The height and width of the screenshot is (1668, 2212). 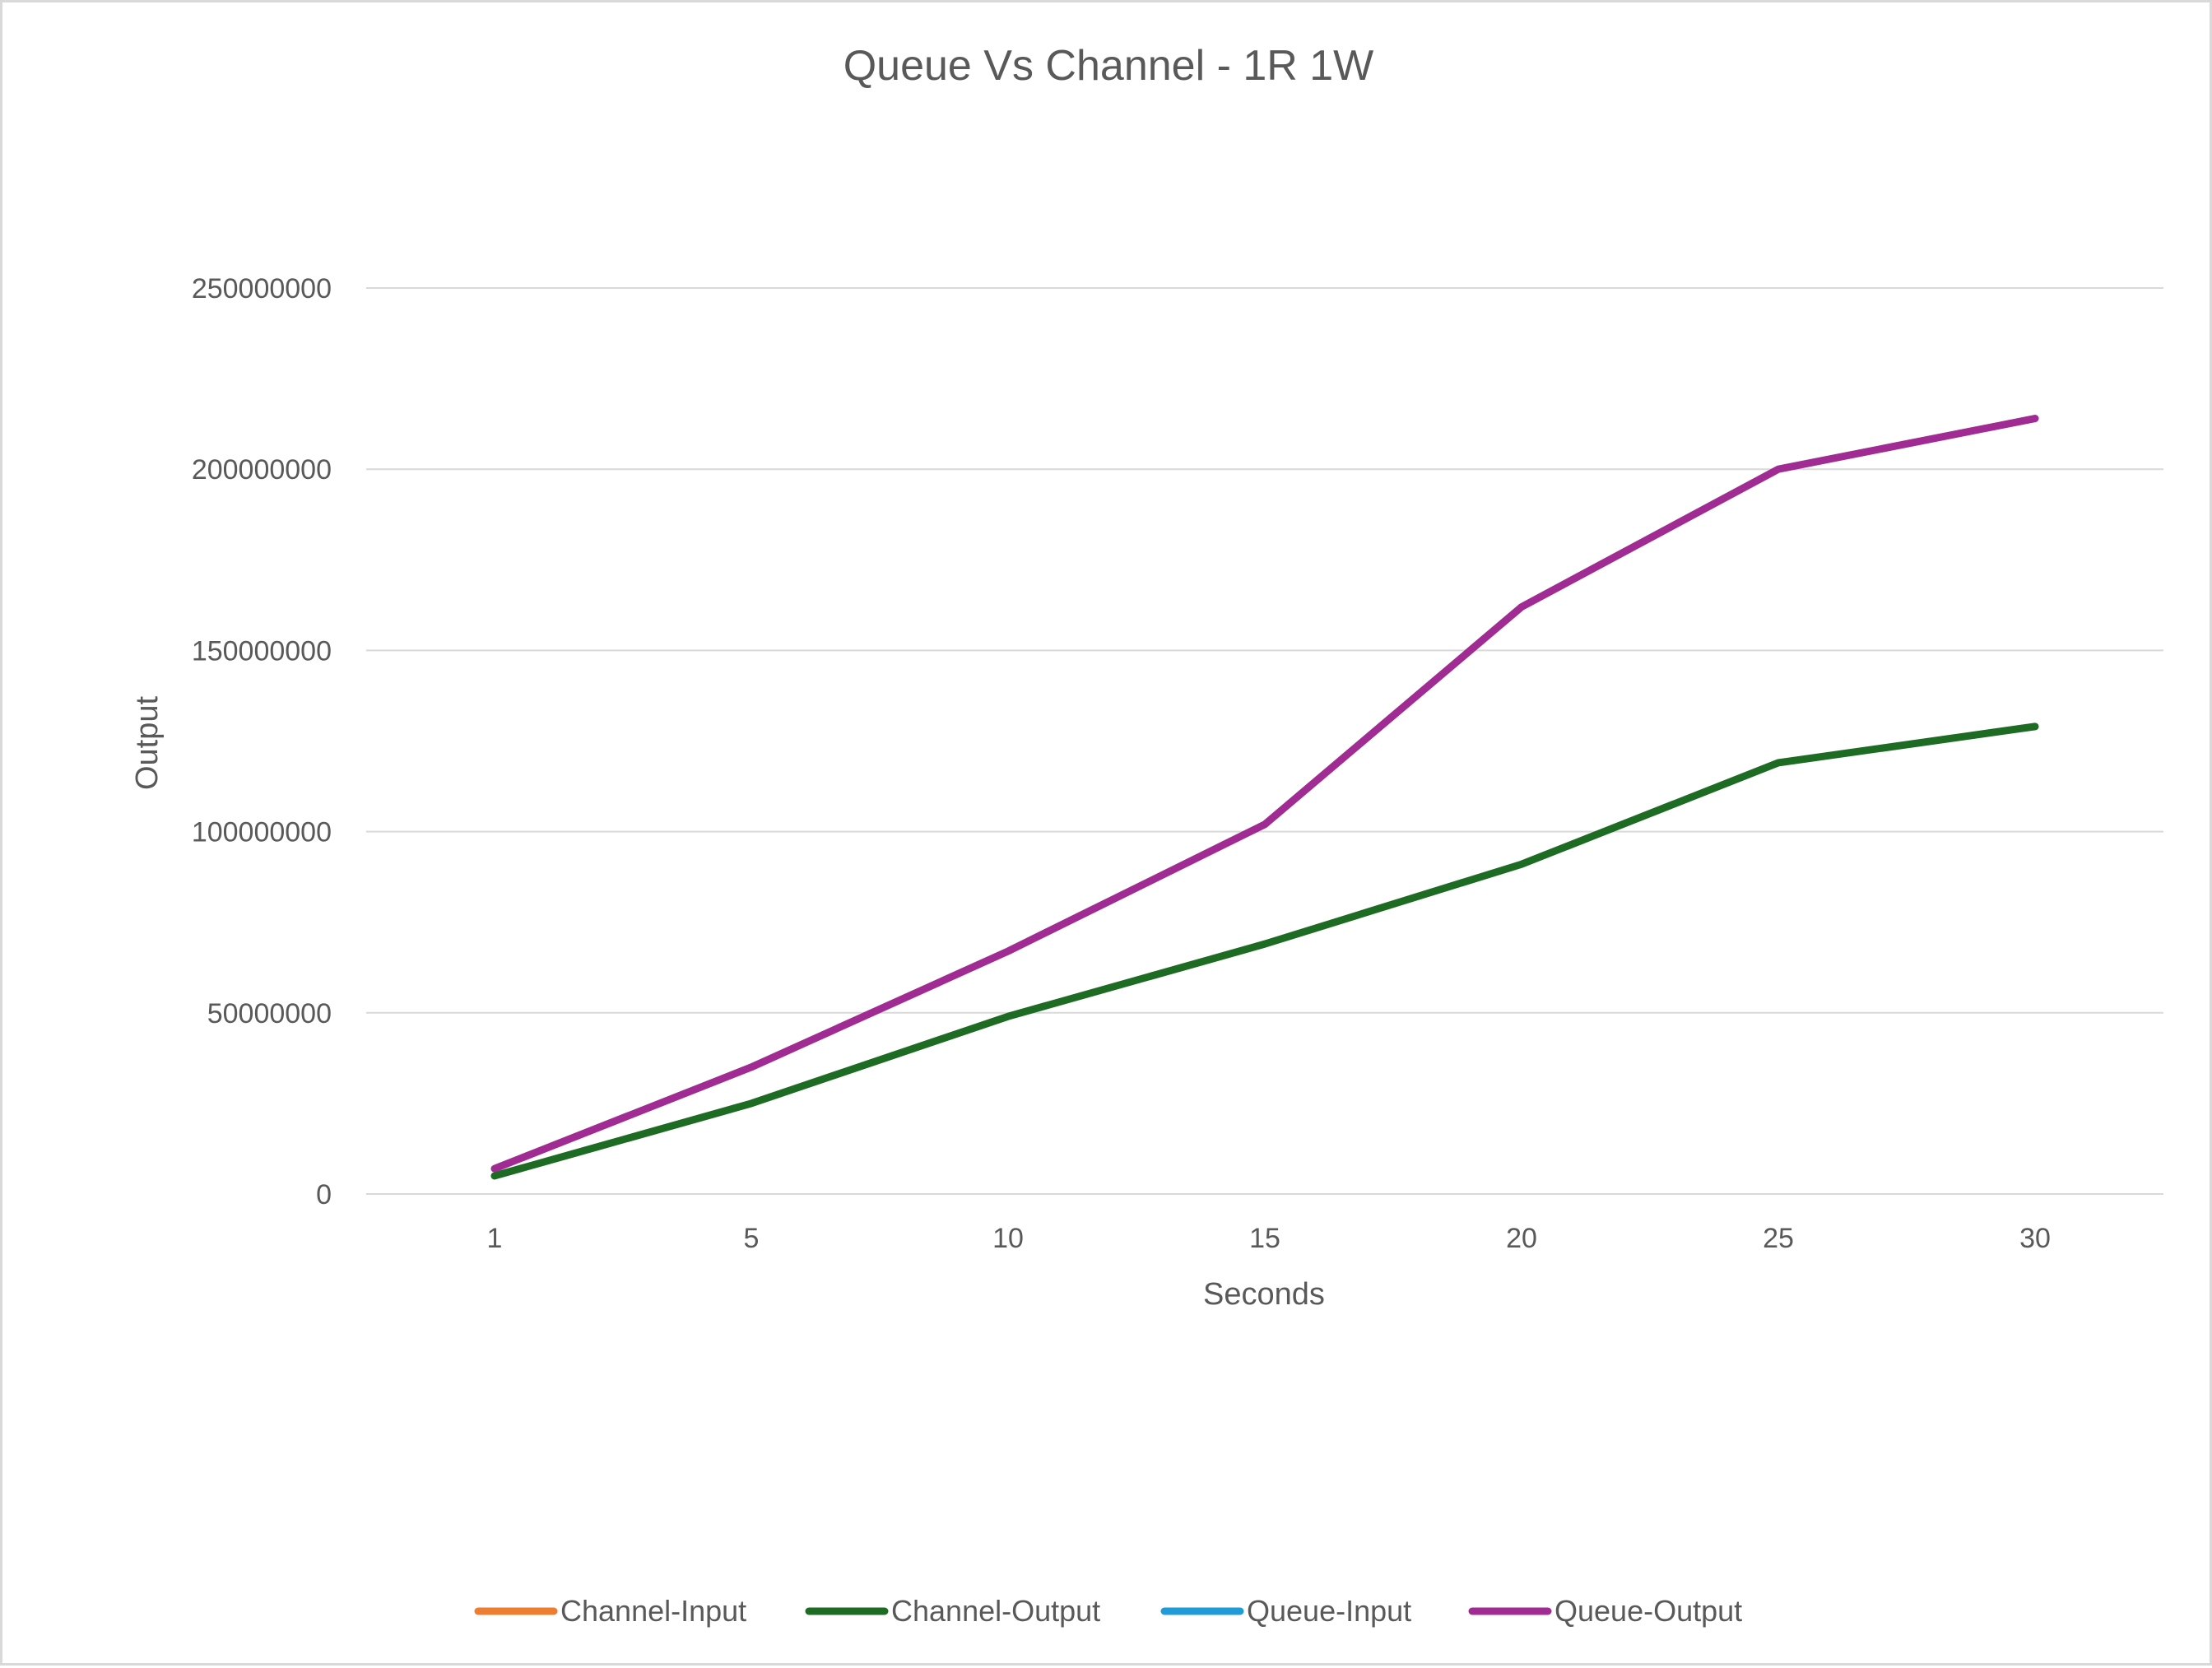 I want to click on legend-item: Channel-Output, so click(x=952, y=1611).